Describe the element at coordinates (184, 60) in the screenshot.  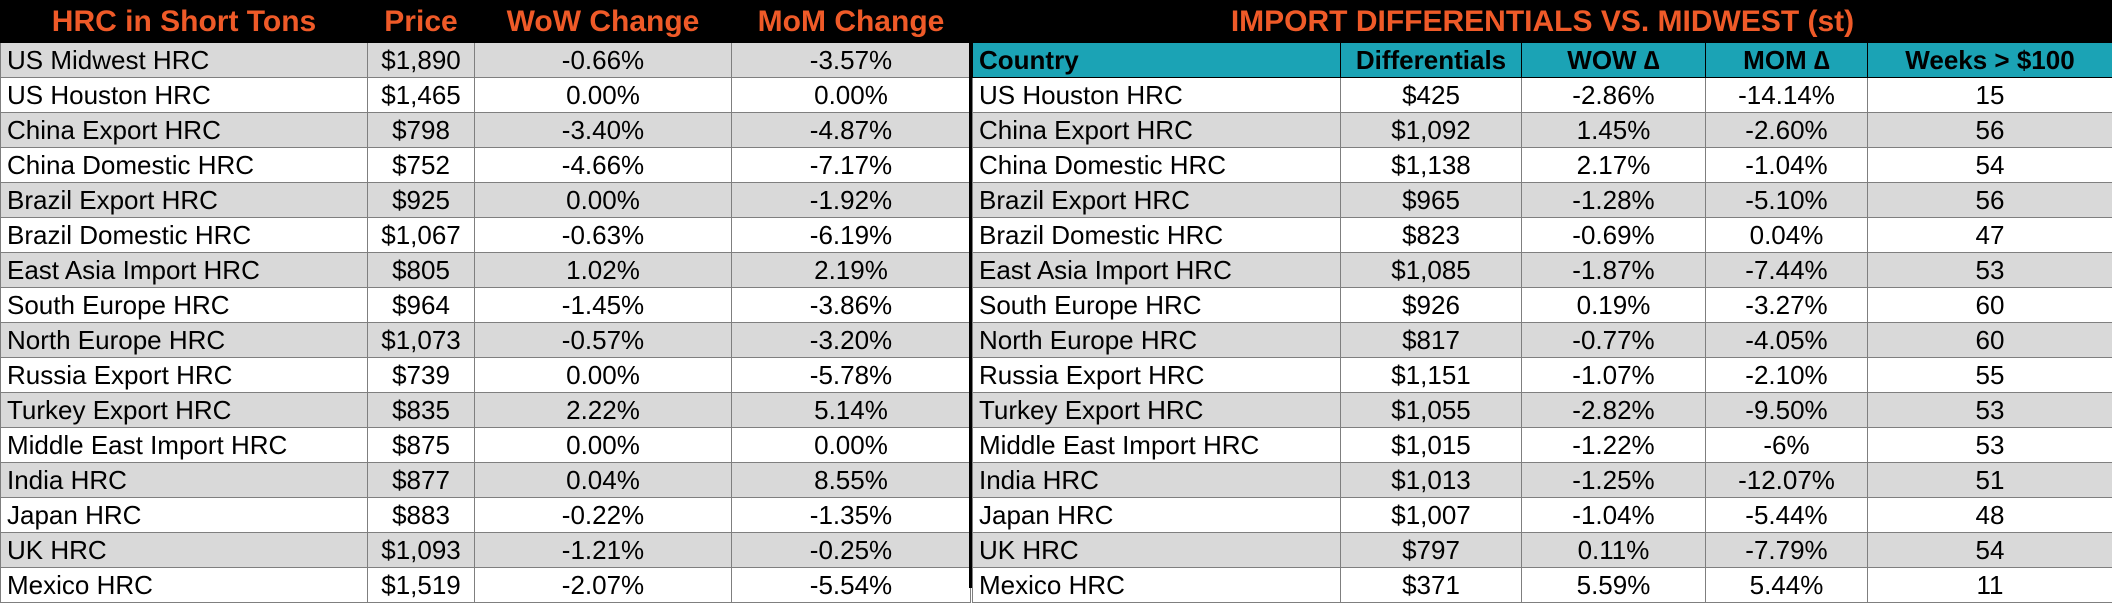
I see `table-cell: US Midwest HRC` at that location.